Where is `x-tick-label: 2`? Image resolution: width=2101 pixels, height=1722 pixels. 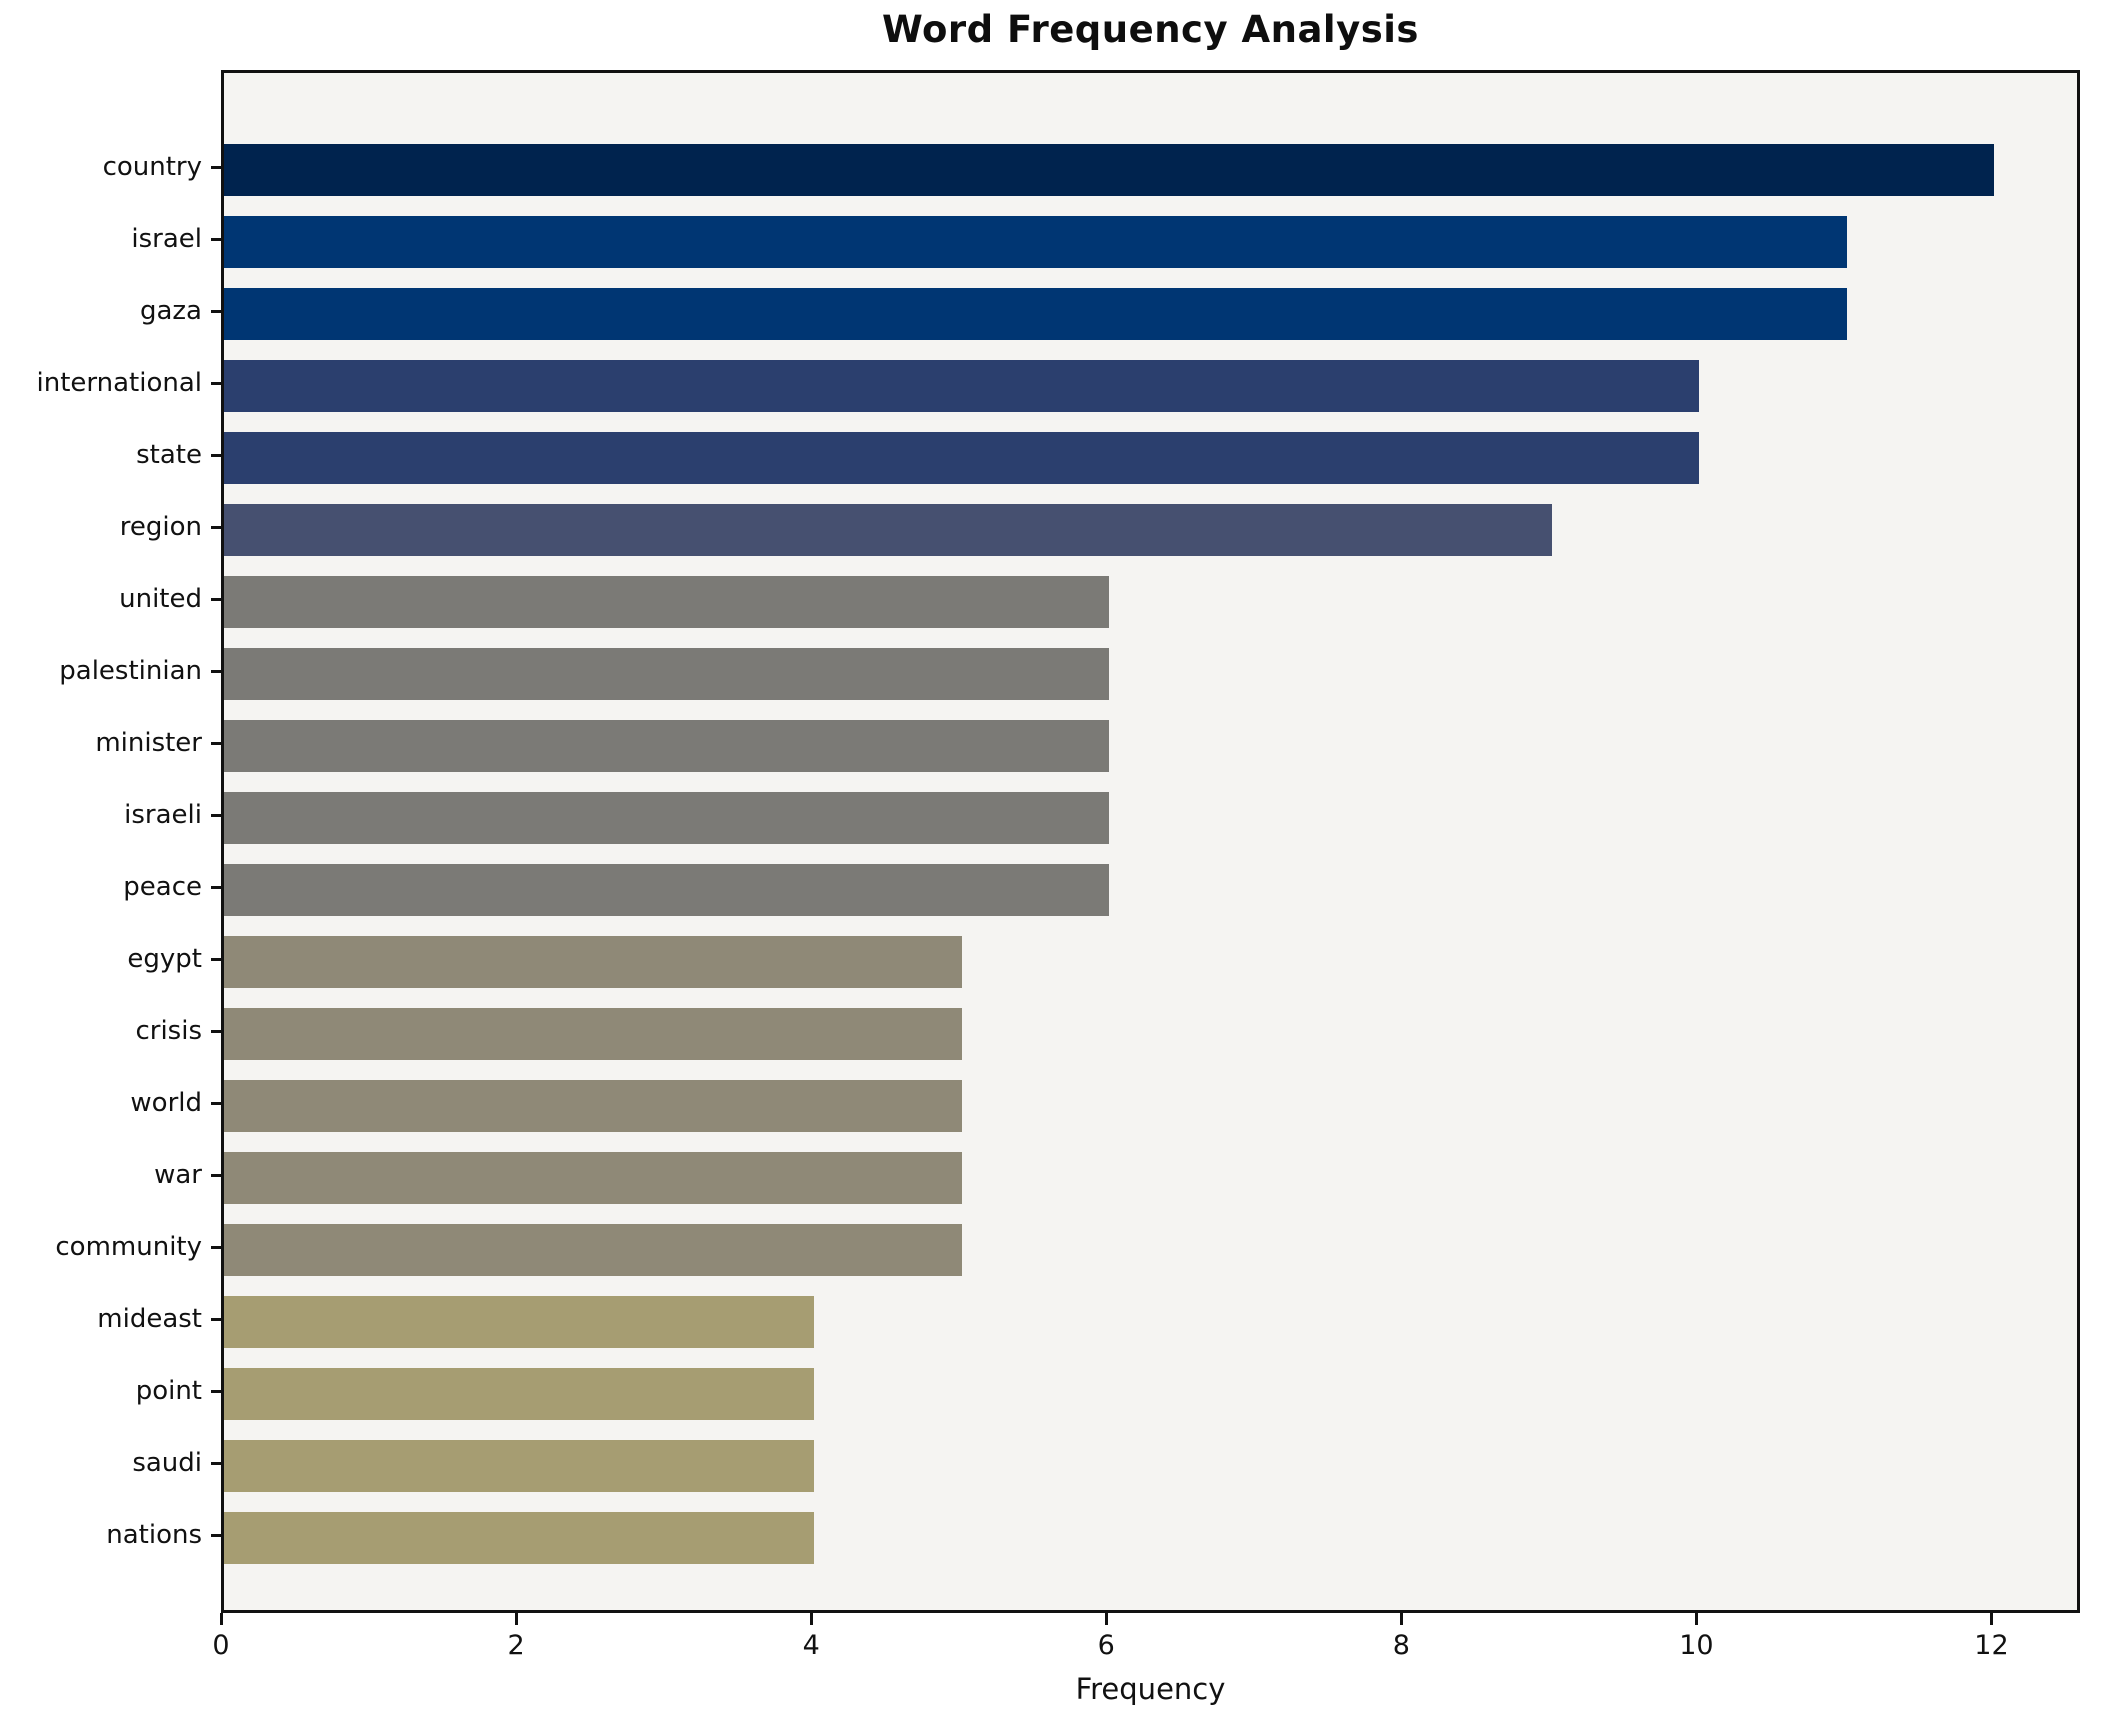
x-tick-label: 2 is located at coordinates (516, 1645).